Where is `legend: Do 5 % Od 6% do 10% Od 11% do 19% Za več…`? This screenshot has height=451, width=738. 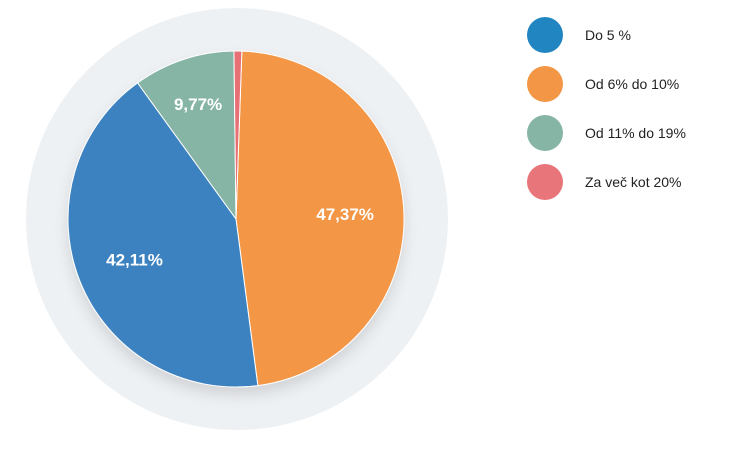
legend: Do 5 % Od 6% do 10% Od 11% do 19% Za več… is located at coordinates (606, 114).